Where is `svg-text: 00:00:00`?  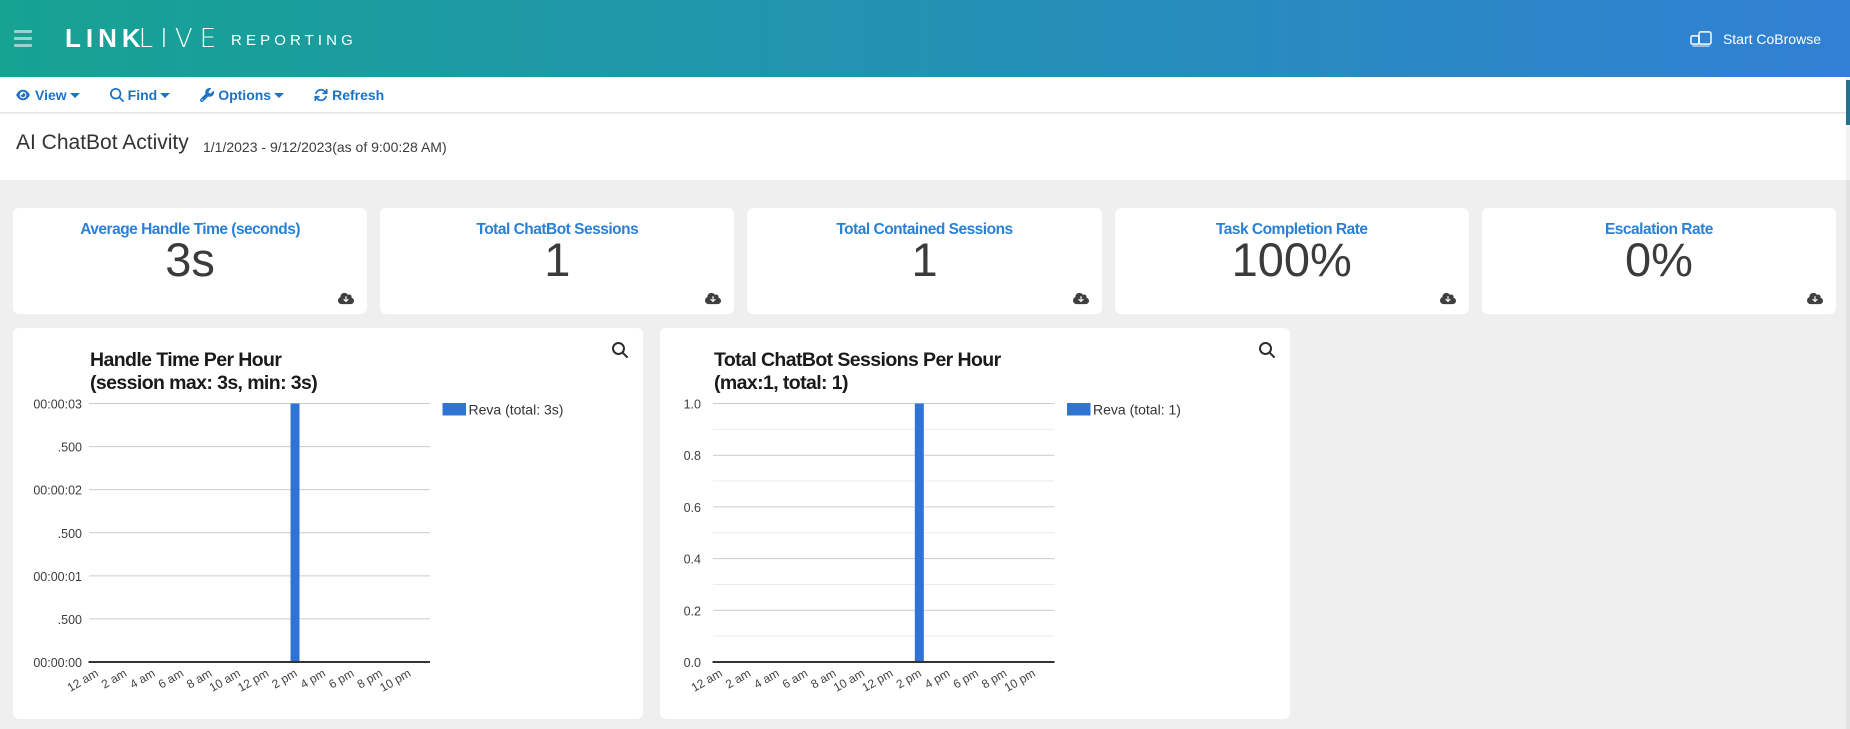 svg-text: 00:00:00 is located at coordinates (57, 663).